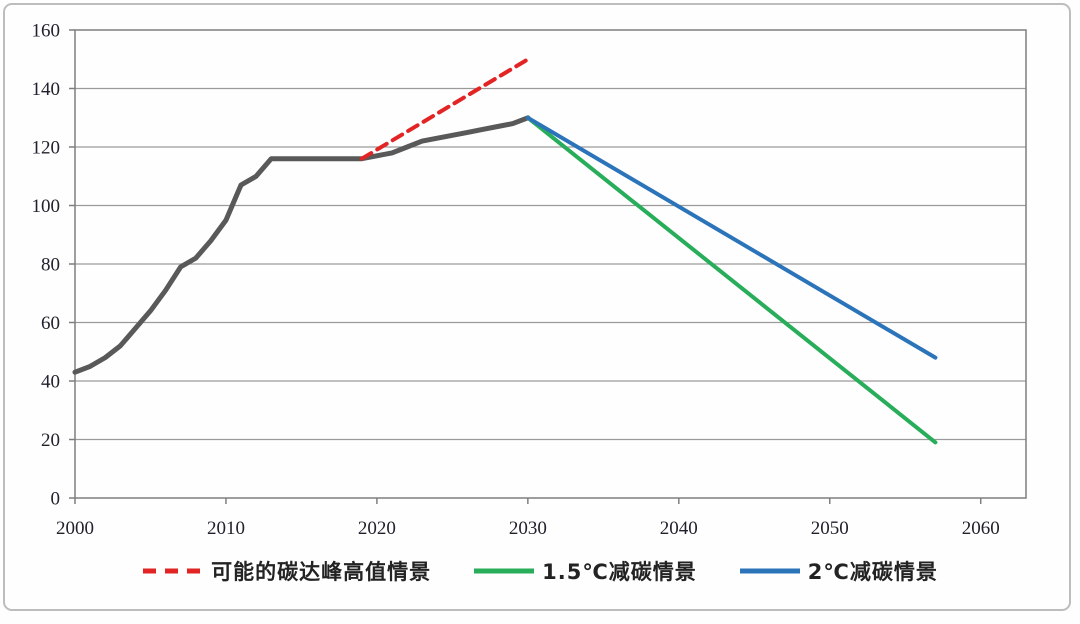 Image resolution: width=1080 pixels, height=624 pixels. Describe the element at coordinates (46, 31) in the screenshot. I see `y-tick-label: 160` at that location.